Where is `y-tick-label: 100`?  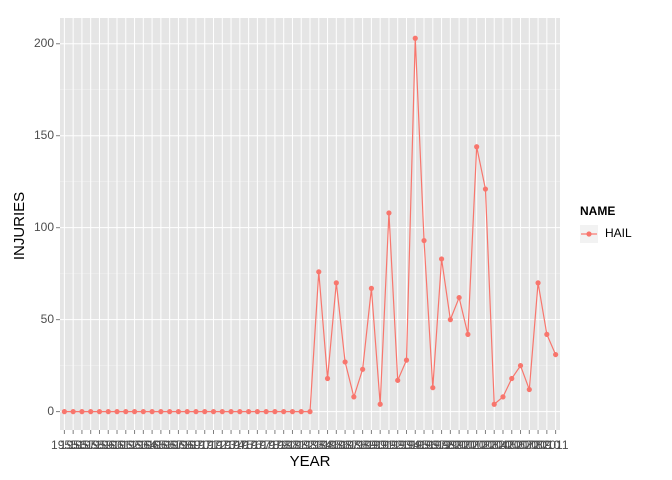 y-tick-label: 100 is located at coordinates (44, 227).